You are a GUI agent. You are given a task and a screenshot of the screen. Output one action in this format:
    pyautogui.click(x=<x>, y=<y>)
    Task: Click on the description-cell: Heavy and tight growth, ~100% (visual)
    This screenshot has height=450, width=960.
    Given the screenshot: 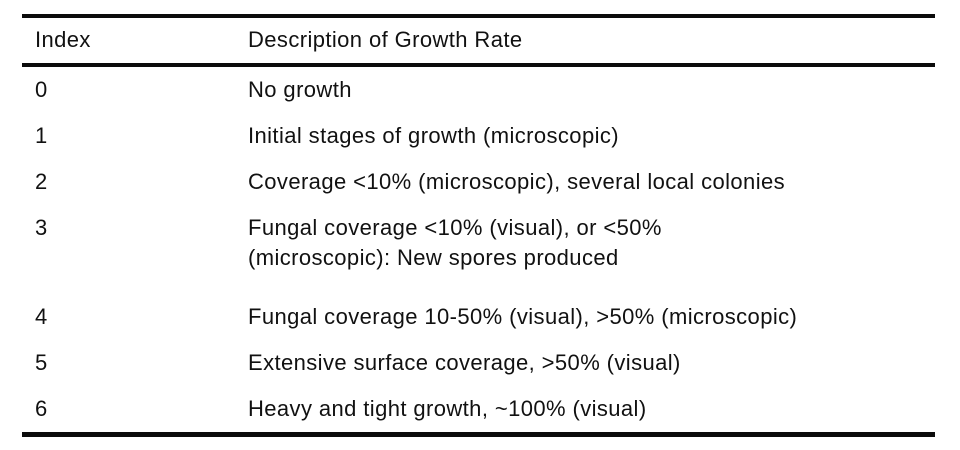 What is the action you would take?
    pyautogui.click(x=447, y=408)
    